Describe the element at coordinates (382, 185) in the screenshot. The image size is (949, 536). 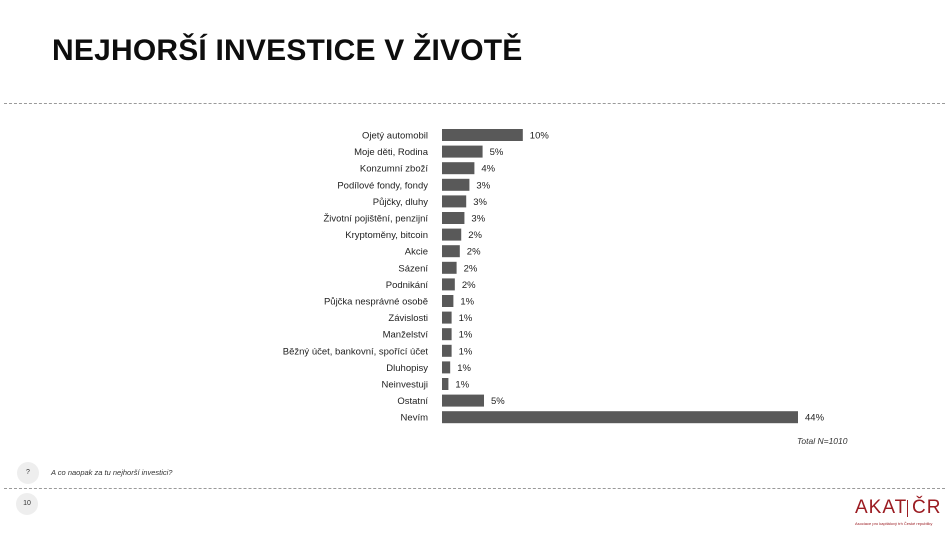
I see `category-label: Podílové fondy, fondy` at that location.